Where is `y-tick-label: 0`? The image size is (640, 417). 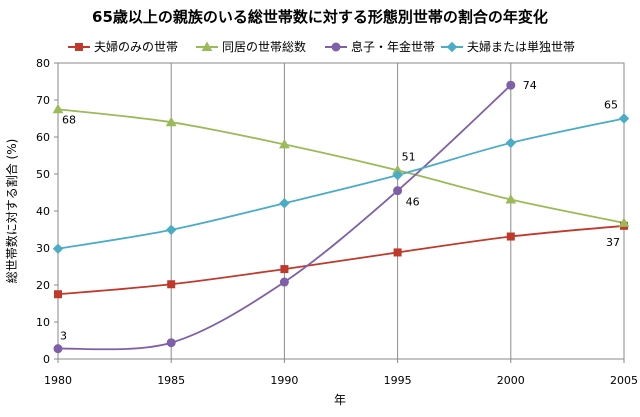
y-tick-label: 0 is located at coordinates (46, 359).